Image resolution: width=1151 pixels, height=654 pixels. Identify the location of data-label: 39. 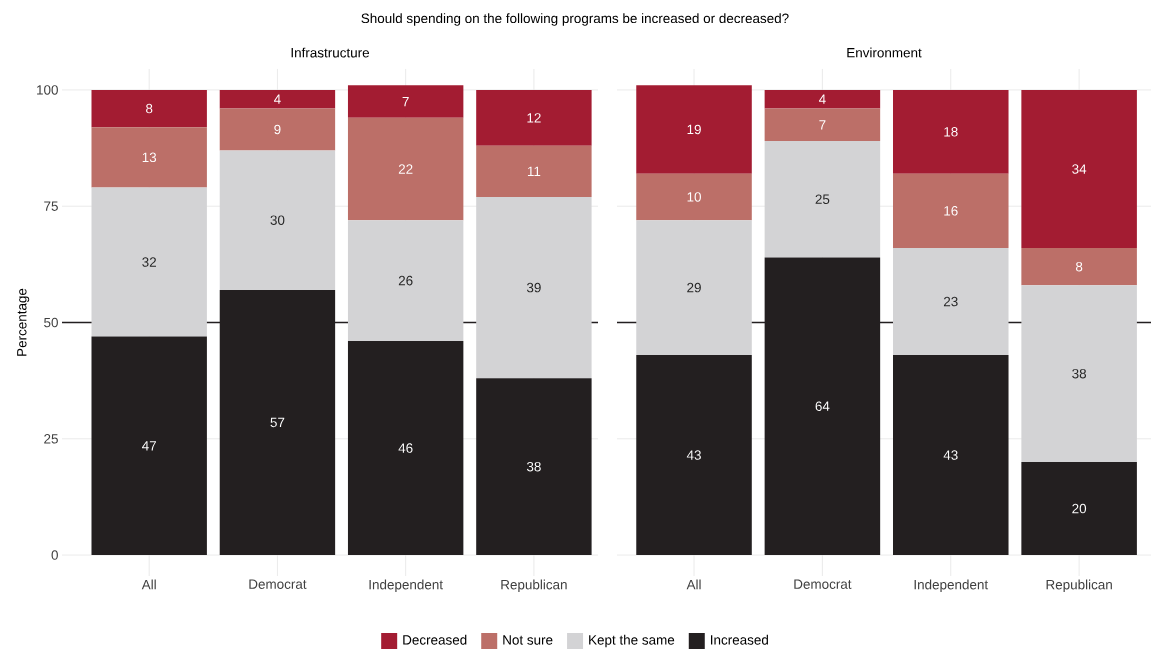
(533, 287).